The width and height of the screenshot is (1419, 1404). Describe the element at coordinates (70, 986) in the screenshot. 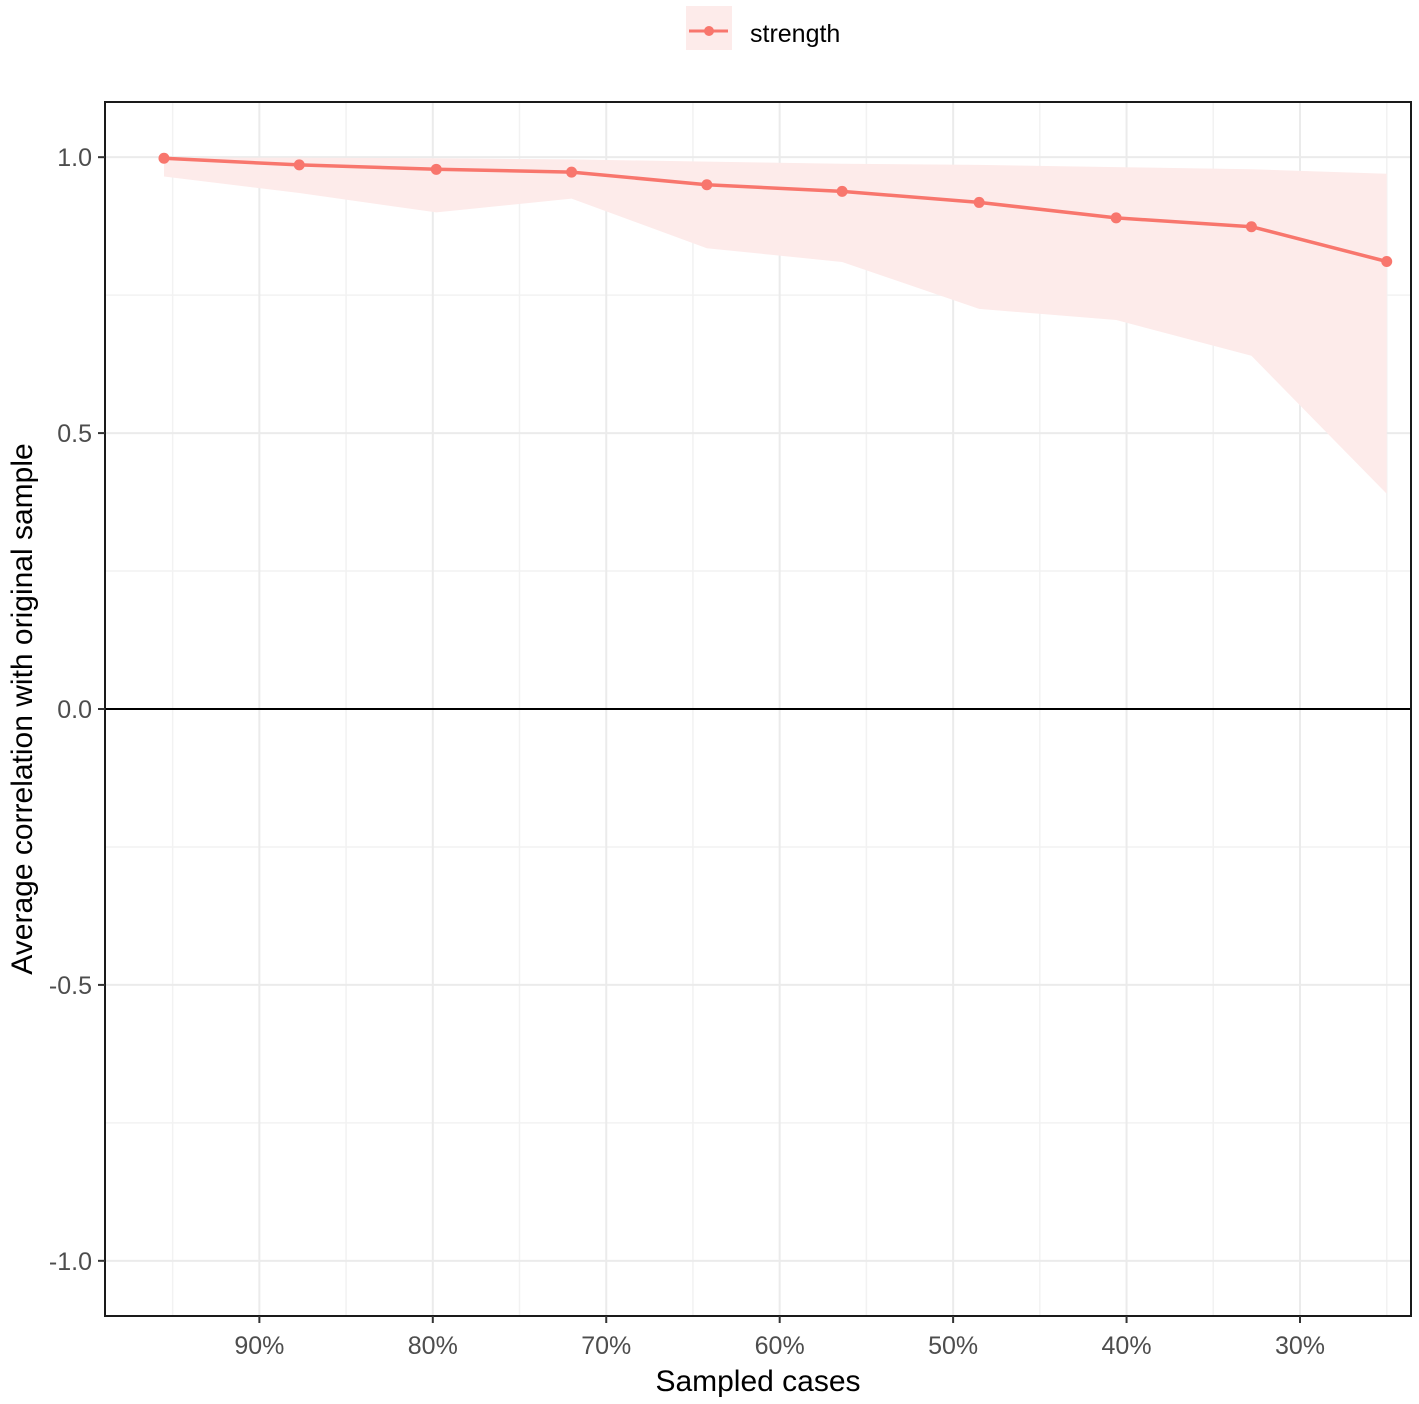

I see `y-tick-label: -0.5` at that location.